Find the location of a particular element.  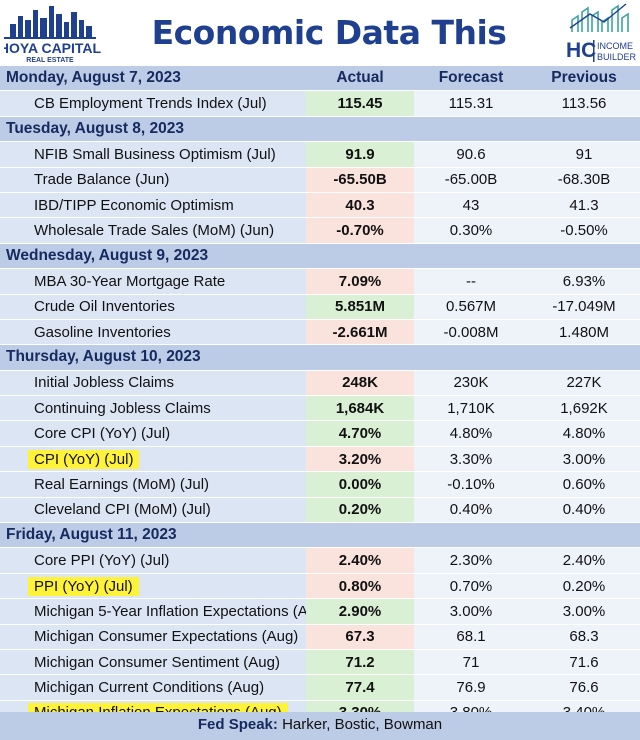

forecast-value: -- is located at coordinates (471, 281).